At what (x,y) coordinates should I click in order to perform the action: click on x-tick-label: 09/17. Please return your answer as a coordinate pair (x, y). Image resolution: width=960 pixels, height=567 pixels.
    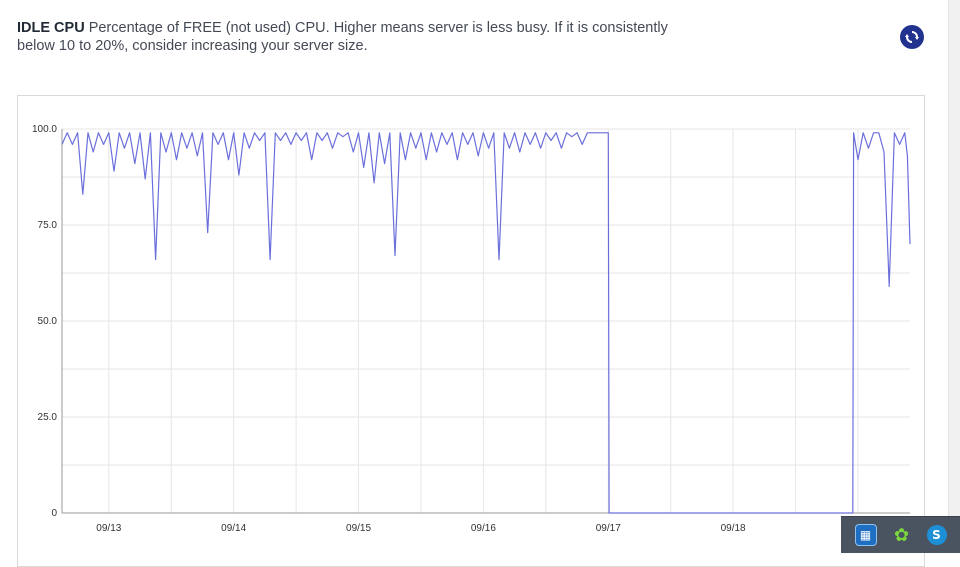
    Looking at the image, I should click on (608, 528).